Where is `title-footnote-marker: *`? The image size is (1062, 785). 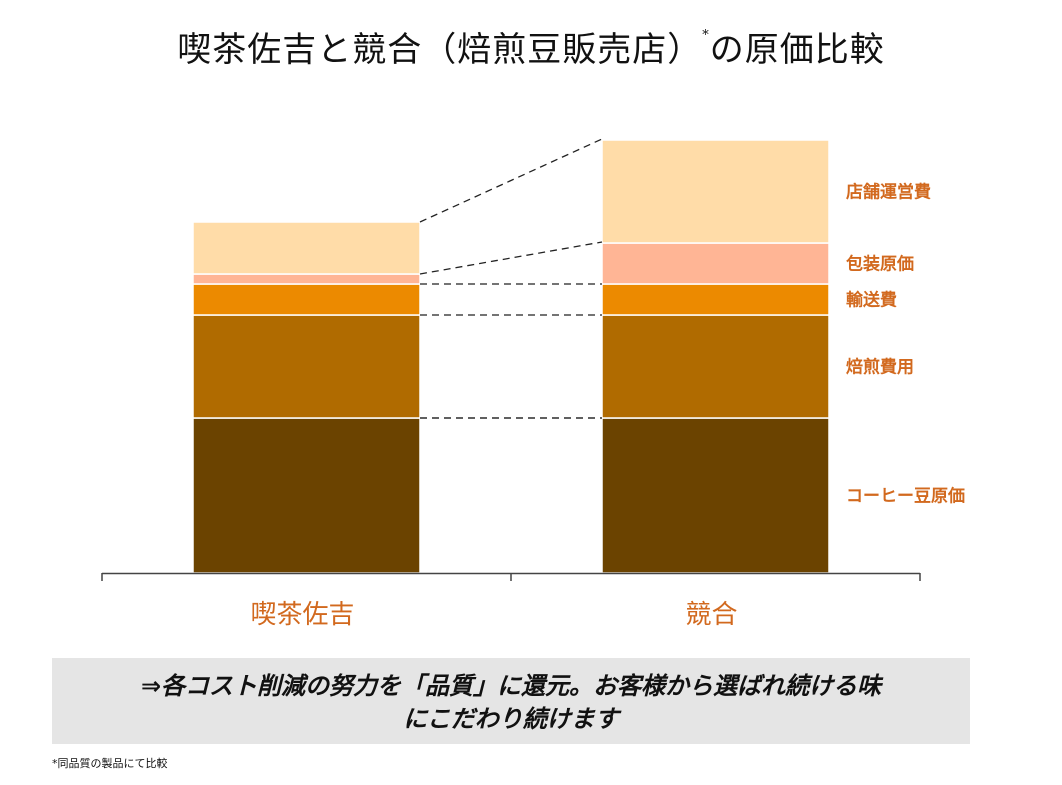
title-footnote-marker: * is located at coordinates (706, 35).